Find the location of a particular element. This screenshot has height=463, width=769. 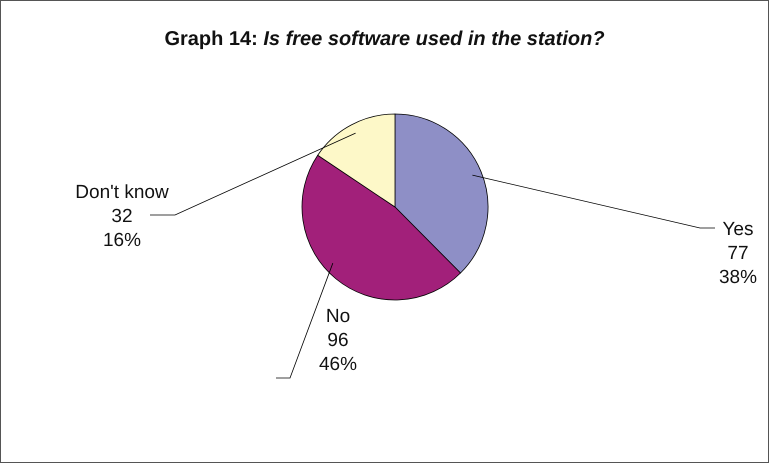

slice-label: No is located at coordinates (338, 316).